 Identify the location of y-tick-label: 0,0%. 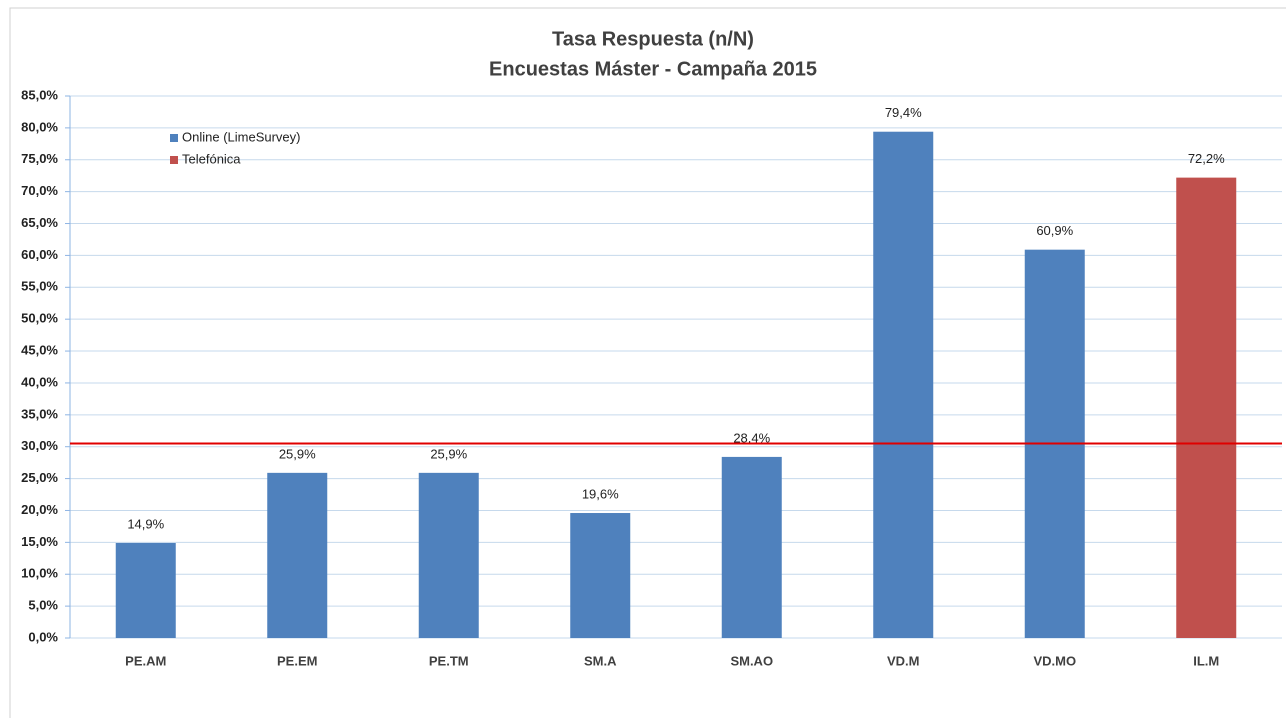
(43, 636).